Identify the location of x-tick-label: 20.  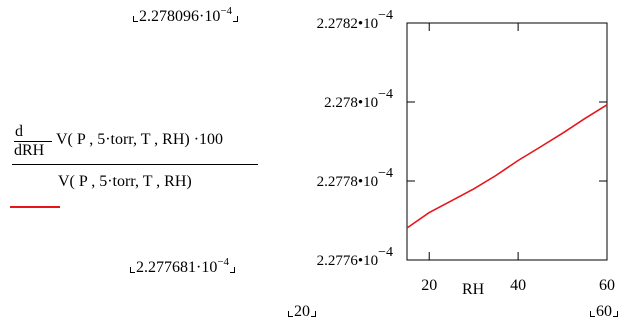
(429, 285).